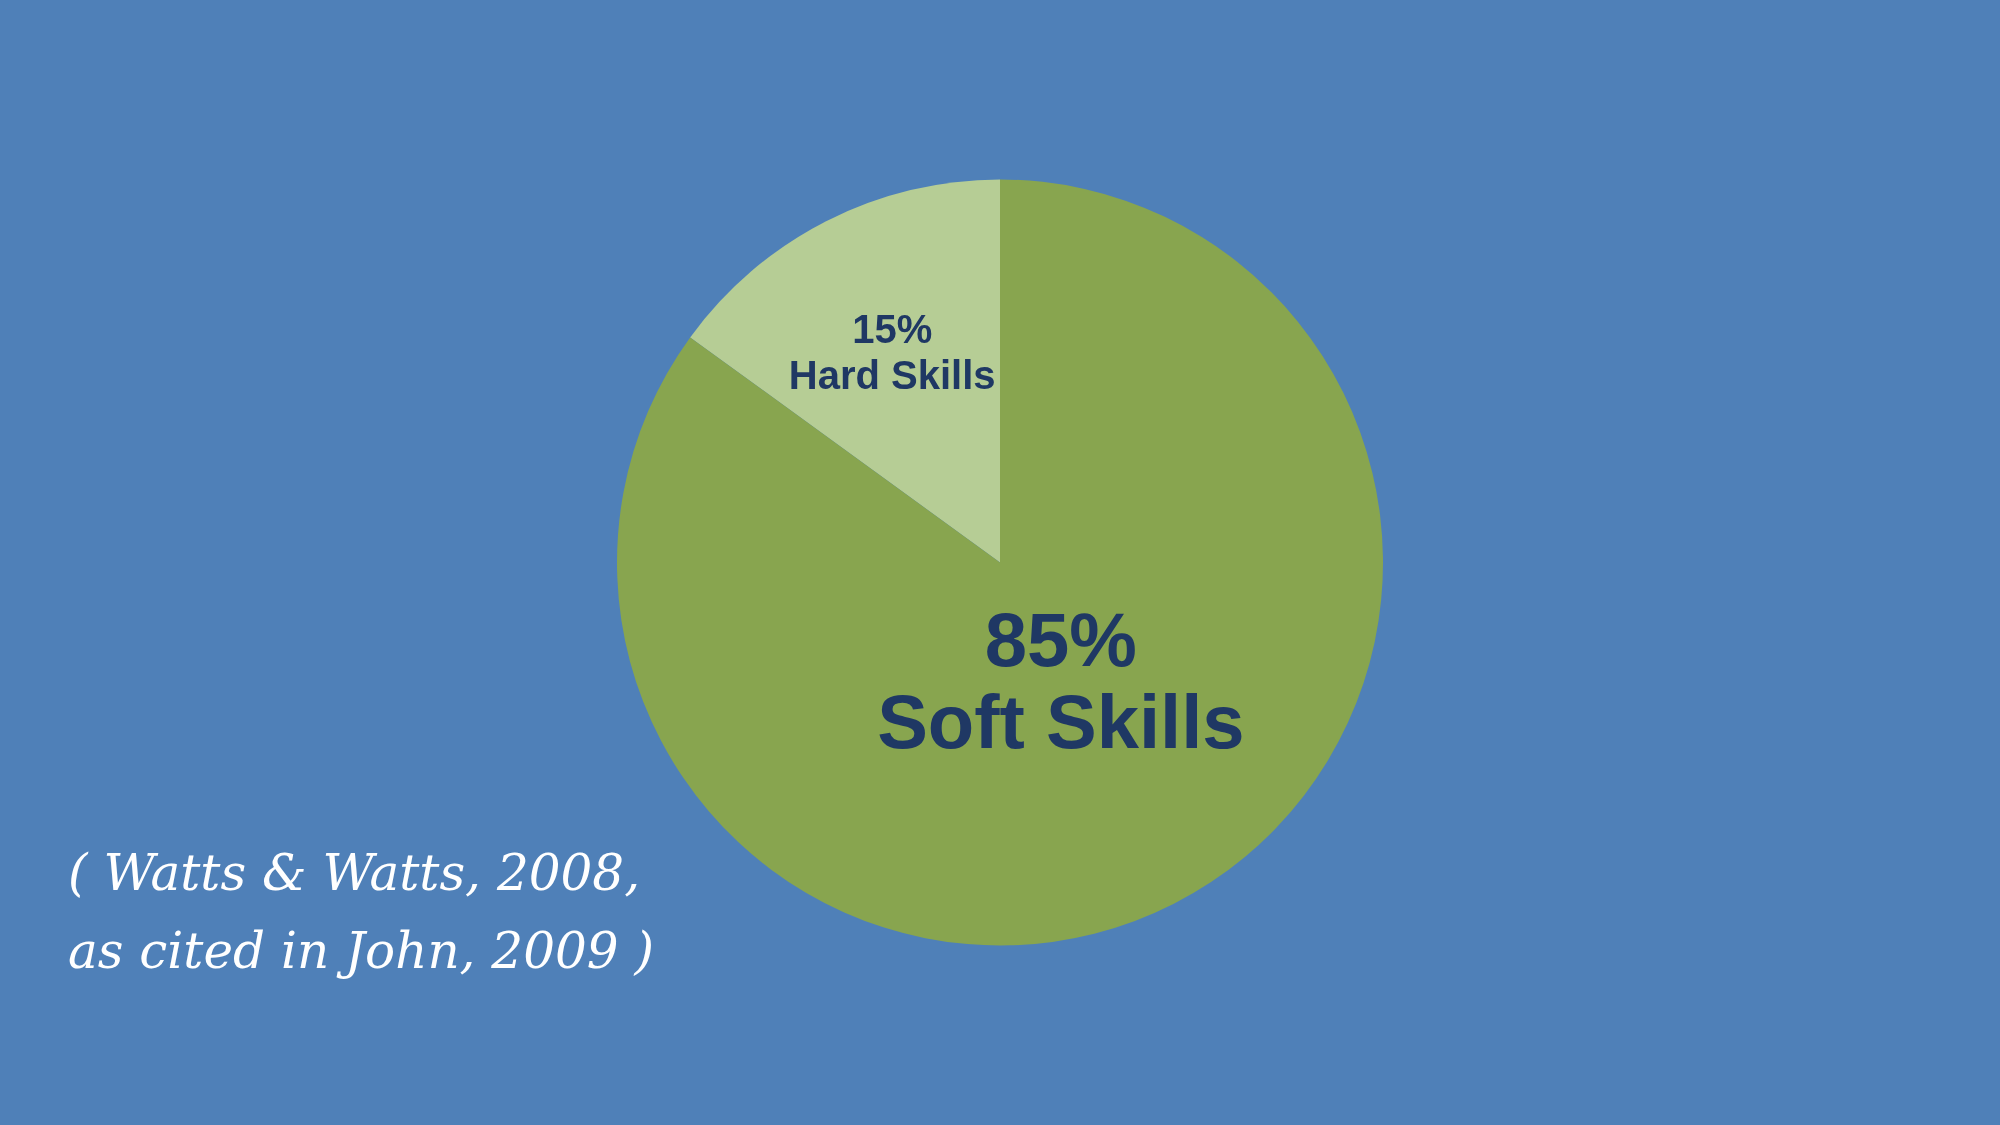 The width and height of the screenshot is (2000, 1125). Describe the element at coordinates (892, 374) in the screenshot. I see `slice-label: Hard Skills` at that location.